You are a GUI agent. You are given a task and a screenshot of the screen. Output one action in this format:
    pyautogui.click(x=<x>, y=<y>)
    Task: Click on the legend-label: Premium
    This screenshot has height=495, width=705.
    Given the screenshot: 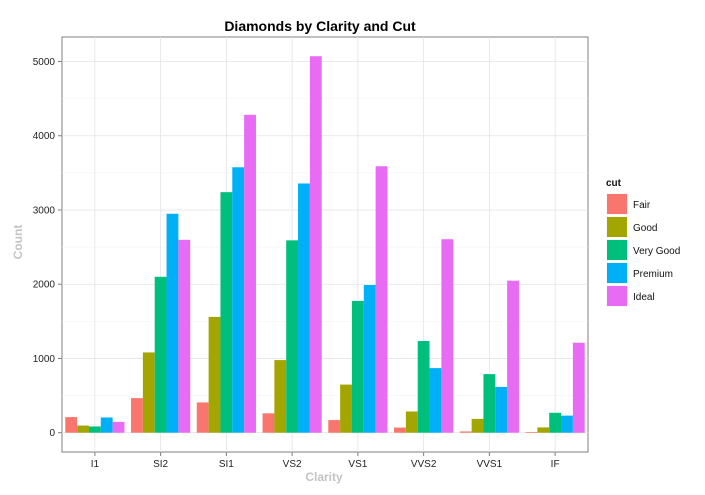 What is the action you would take?
    pyautogui.click(x=653, y=274)
    